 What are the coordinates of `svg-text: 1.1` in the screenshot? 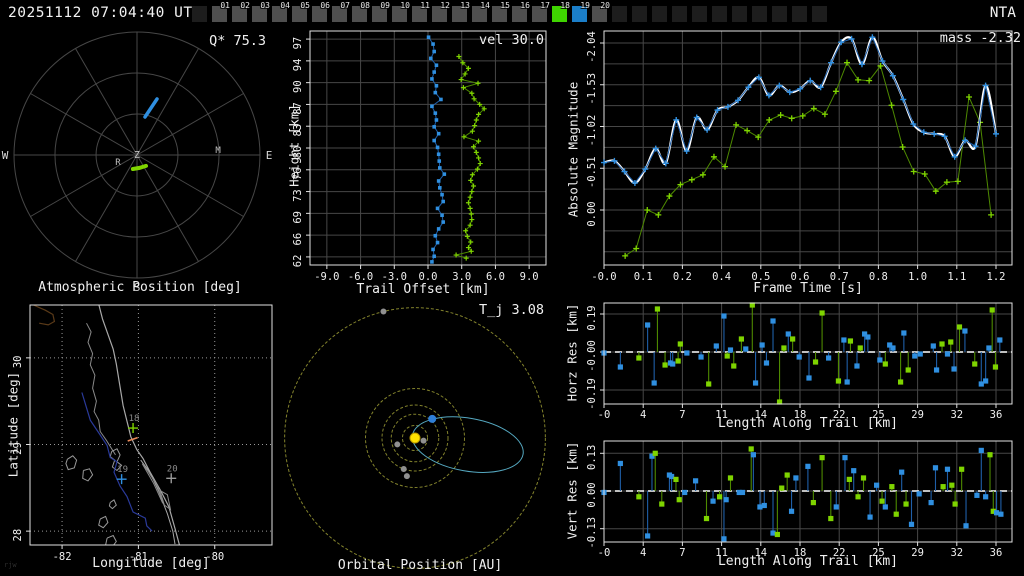 It's located at (956, 277).